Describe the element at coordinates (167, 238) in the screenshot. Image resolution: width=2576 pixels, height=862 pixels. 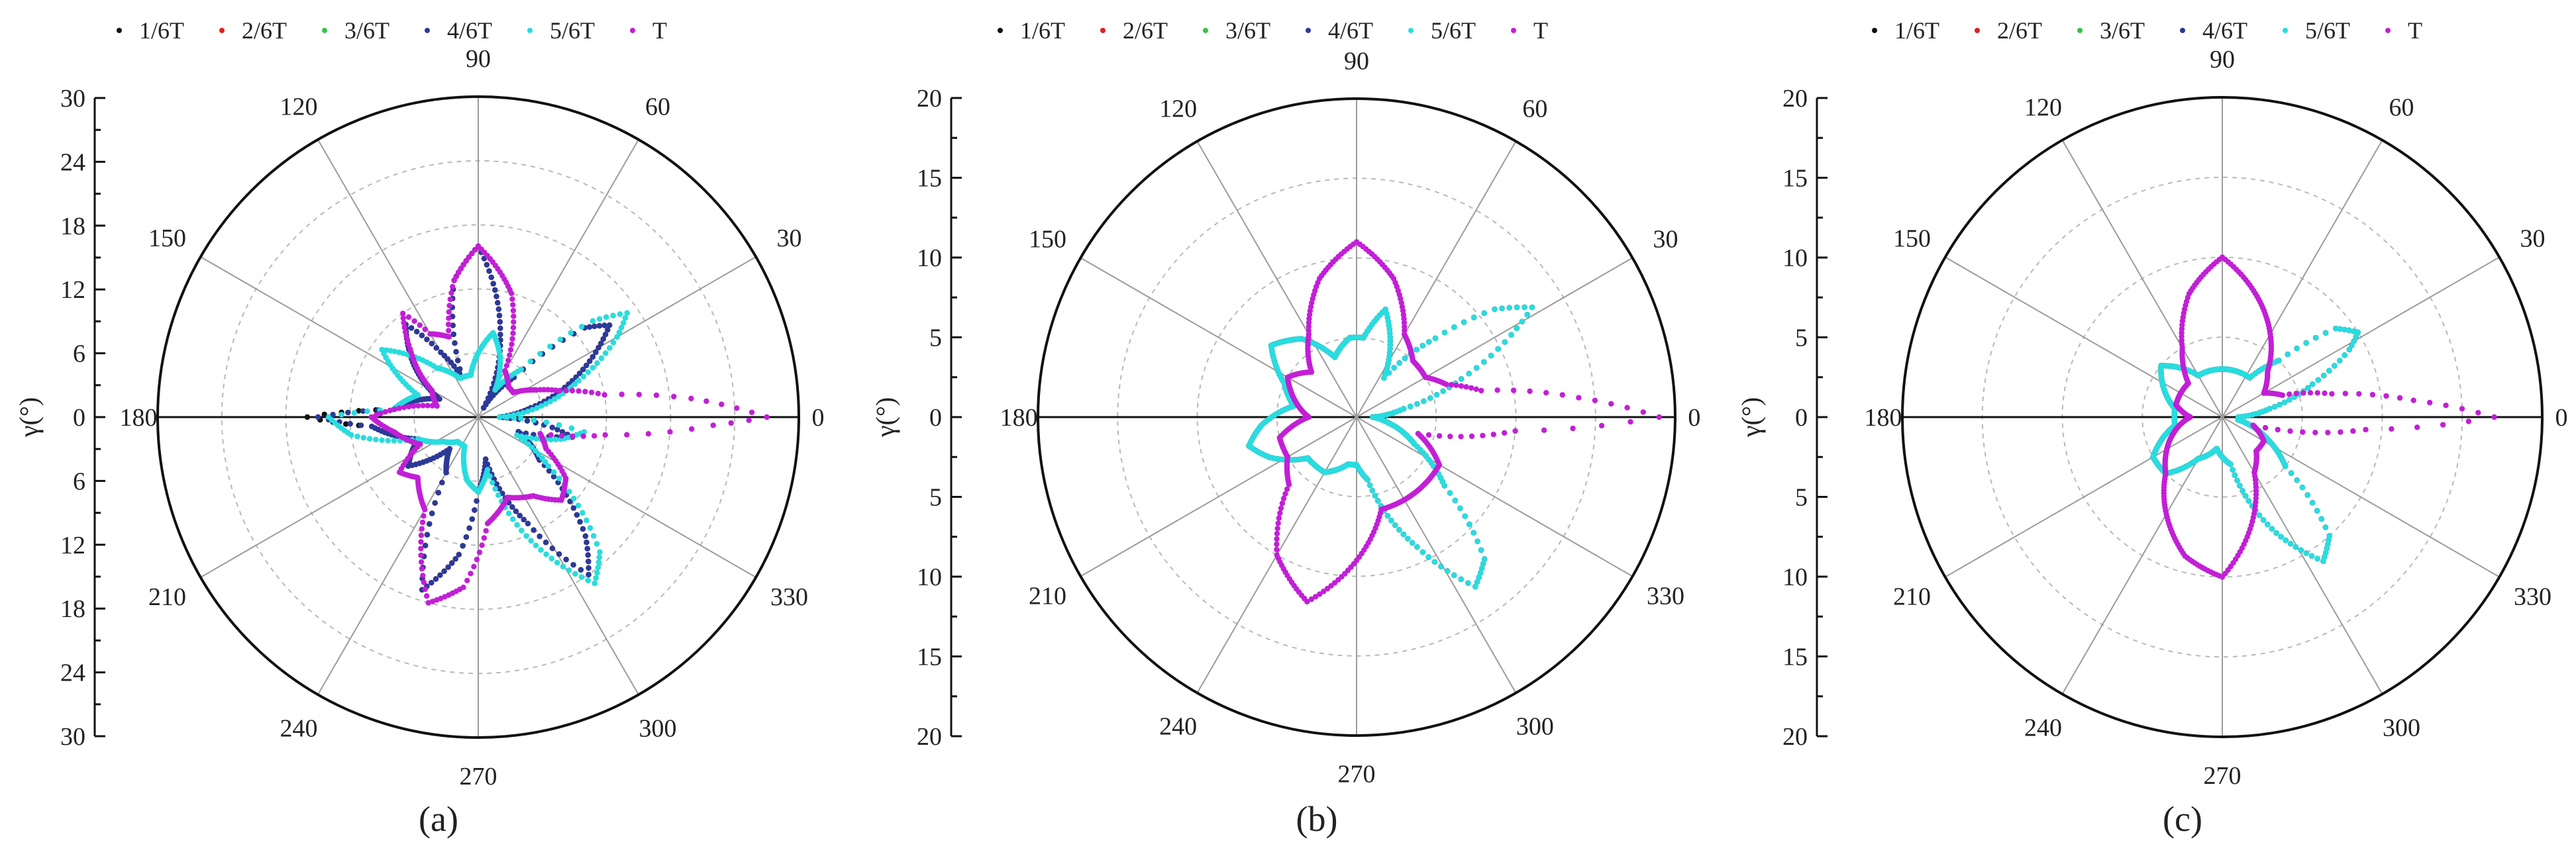
I see `angle-tick-a-150: 150` at that location.